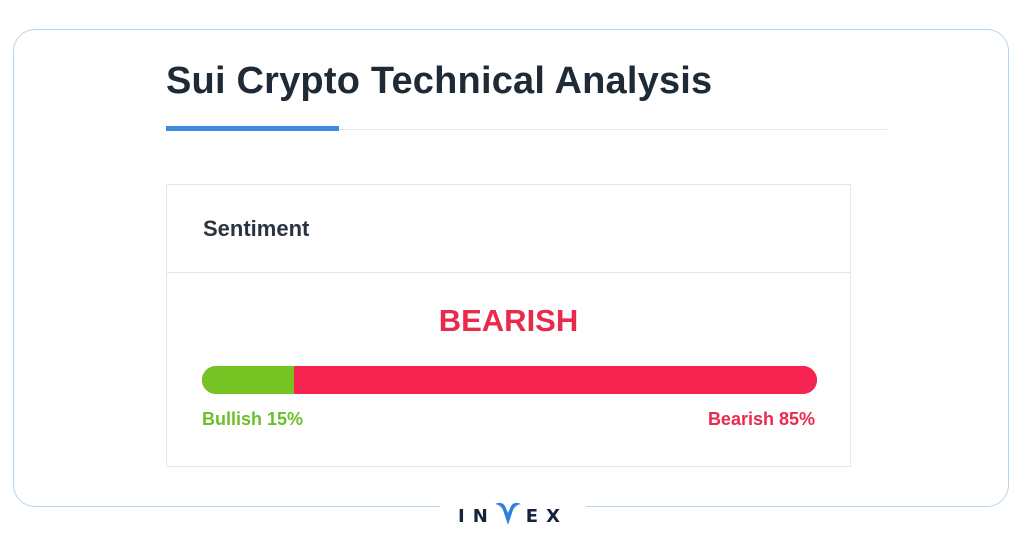 The image size is (1024, 538). What do you see at coordinates (252, 128) in the screenshot?
I see `title-accent-bar` at bounding box center [252, 128].